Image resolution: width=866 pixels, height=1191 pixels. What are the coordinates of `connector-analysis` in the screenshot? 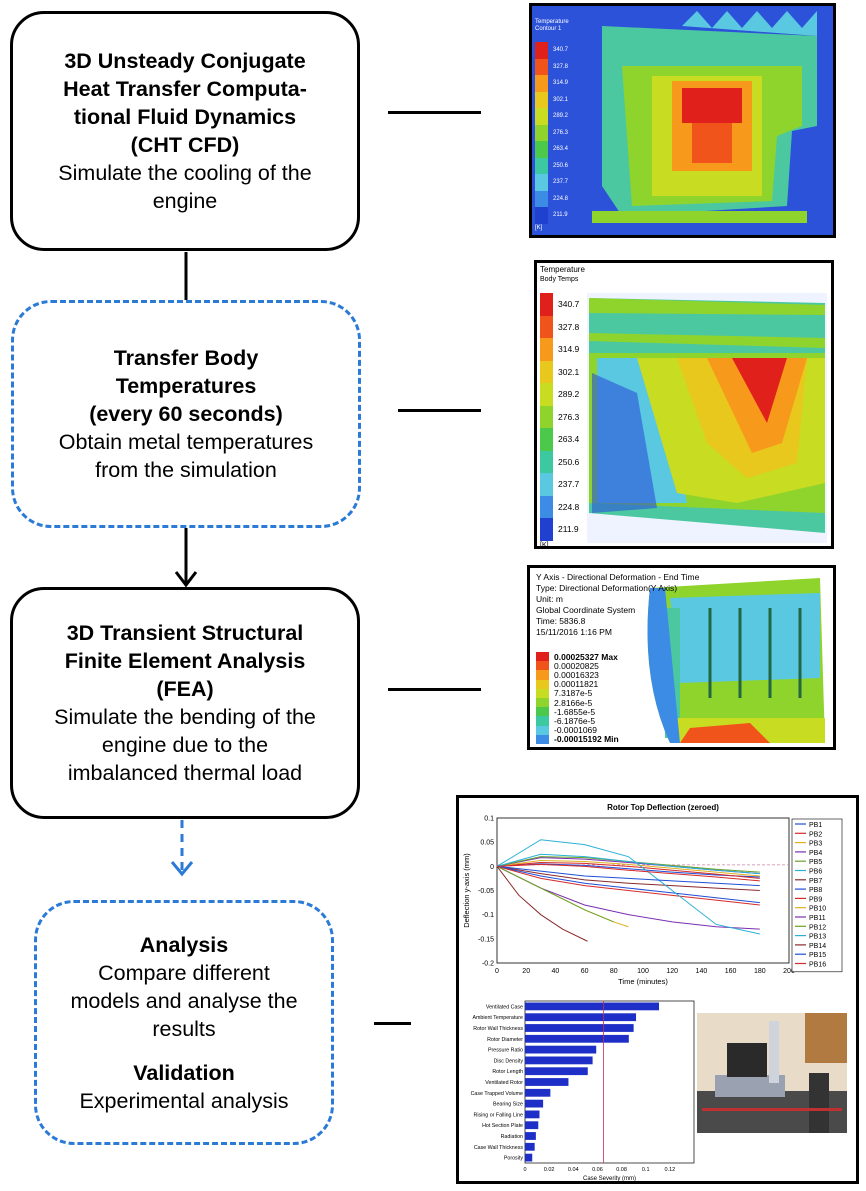 It's located at (392, 1023).